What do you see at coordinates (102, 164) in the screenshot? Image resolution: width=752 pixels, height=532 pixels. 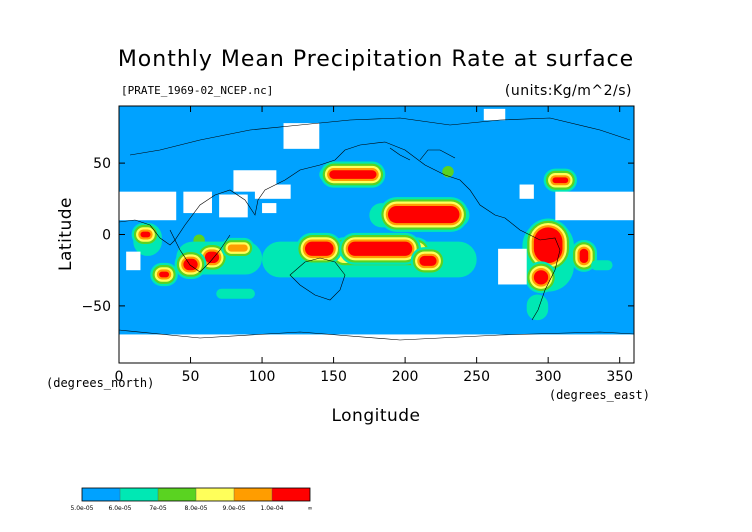 I see `y-tick-label: 50` at bounding box center [102, 164].